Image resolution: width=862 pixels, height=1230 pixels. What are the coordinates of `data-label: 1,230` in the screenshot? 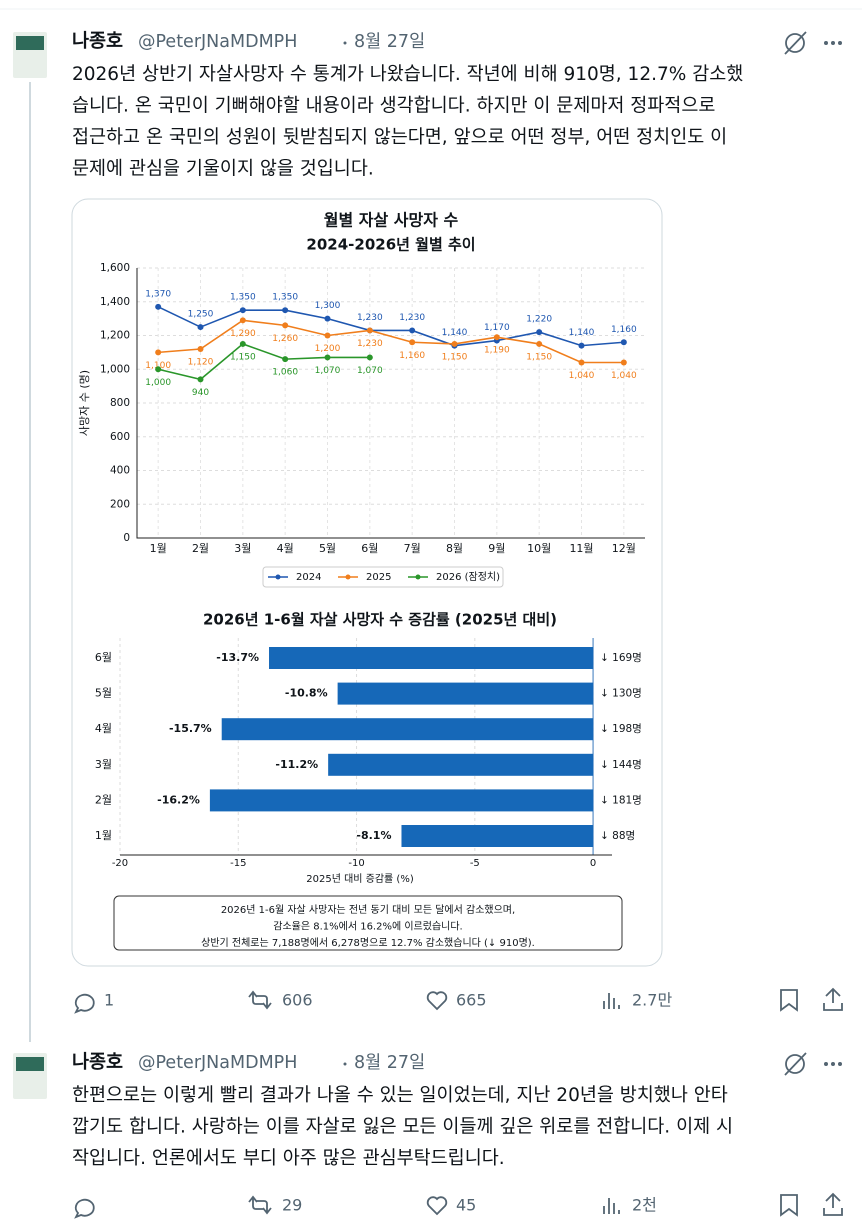 It's located at (412, 318).